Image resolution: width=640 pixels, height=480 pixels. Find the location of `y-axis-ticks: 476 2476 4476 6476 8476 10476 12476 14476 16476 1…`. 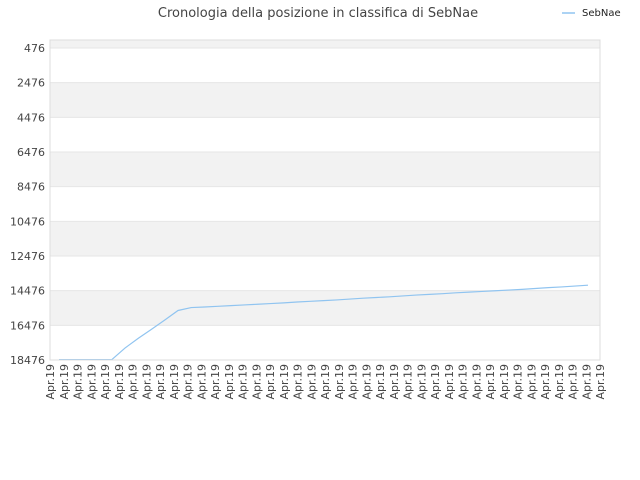

y-axis-ticks: 476 2476 4476 6476 8476 10476 12476 14476 16476 1… is located at coordinates (27, 204).